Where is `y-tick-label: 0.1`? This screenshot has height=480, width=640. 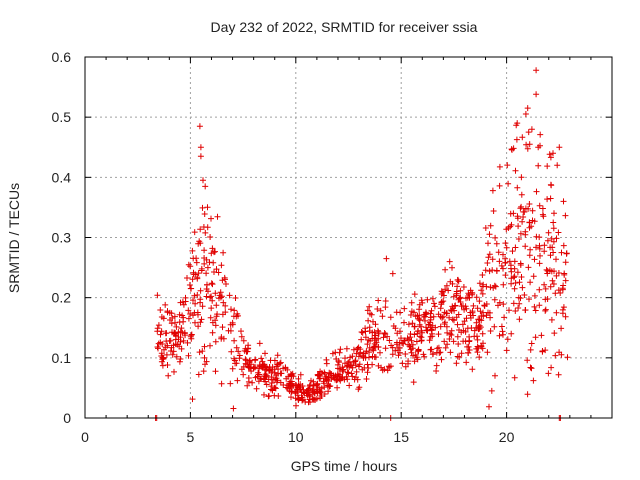 y-tick-label: 0.1 is located at coordinates (62, 358).